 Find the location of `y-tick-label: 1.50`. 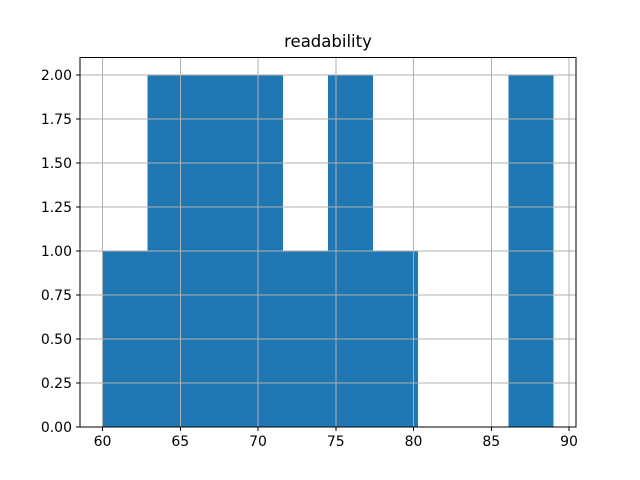

y-tick-label: 1.50 is located at coordinates (56, 164).